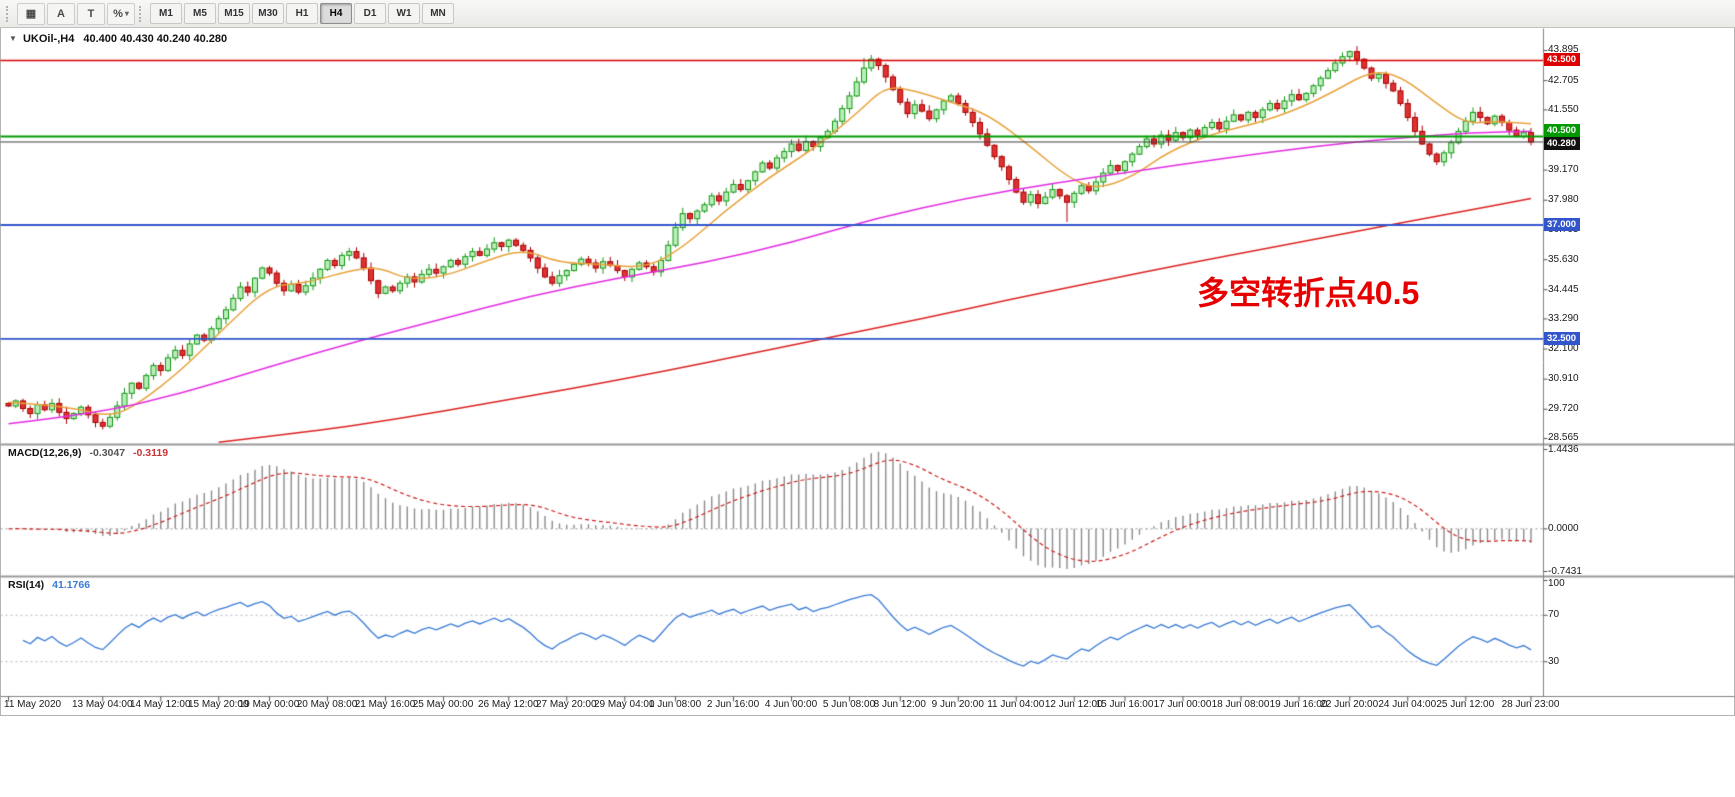 Image resolution: width=1735 pixels, height=797 pixels. What do you see at coordinates (1563, 289) in the screenshot?
I see `price-axis-label: 34.445` at bounding box center [1563, 289].